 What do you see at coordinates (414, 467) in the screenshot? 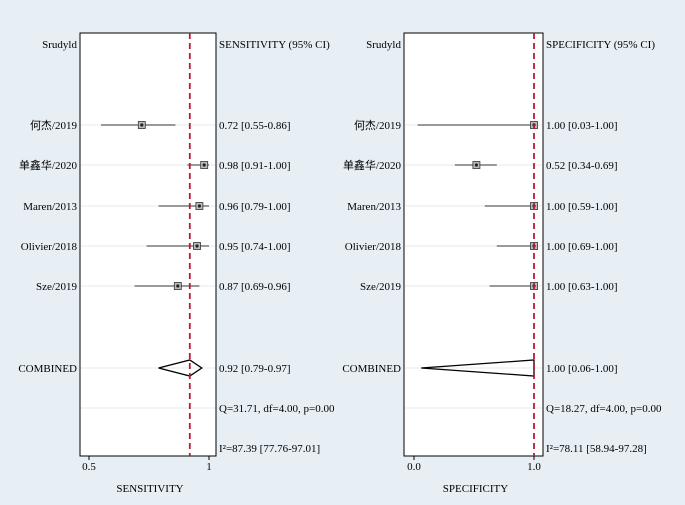
I see `x-tick-label: 0.0` at bounding box center [414, 467].